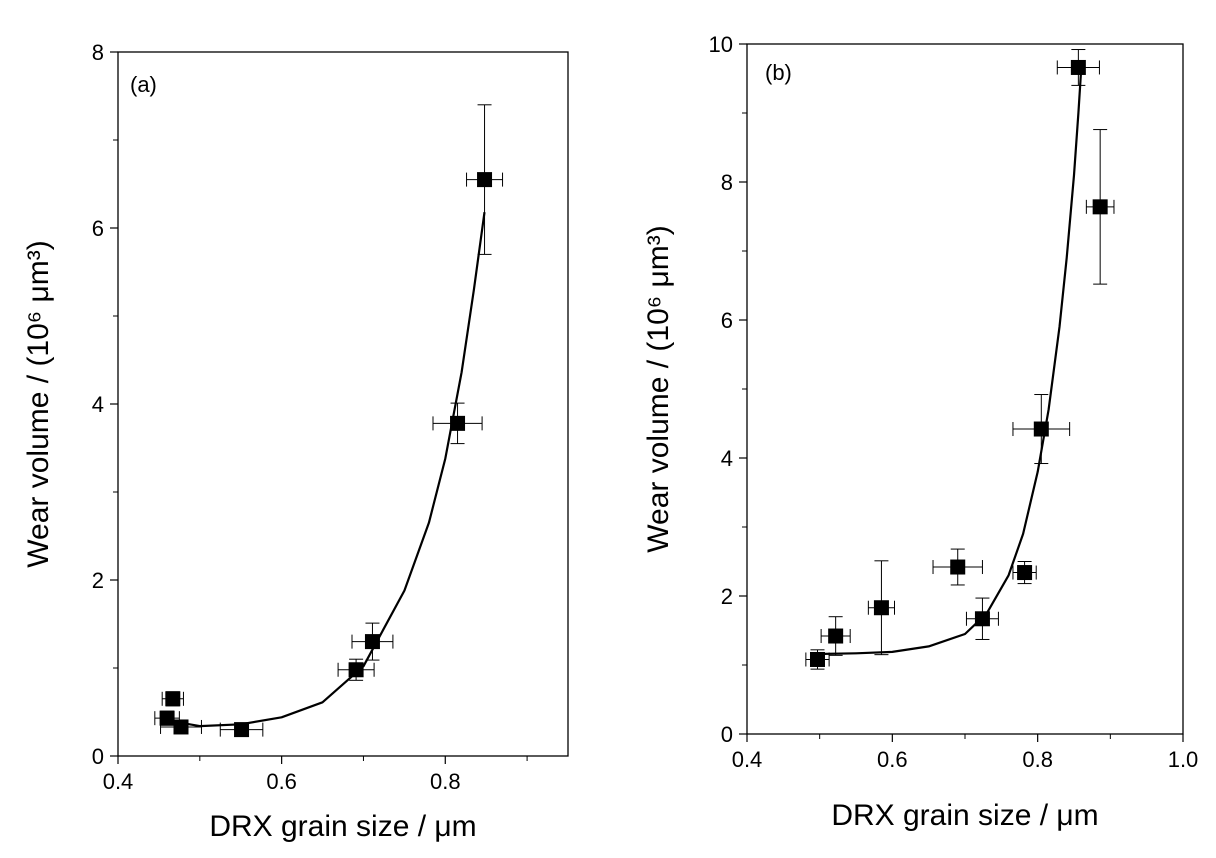  What do you see at coordinates (778, 72) in the screenshot?
I see `panel-label: (b)` at bounding box center [778, 72].